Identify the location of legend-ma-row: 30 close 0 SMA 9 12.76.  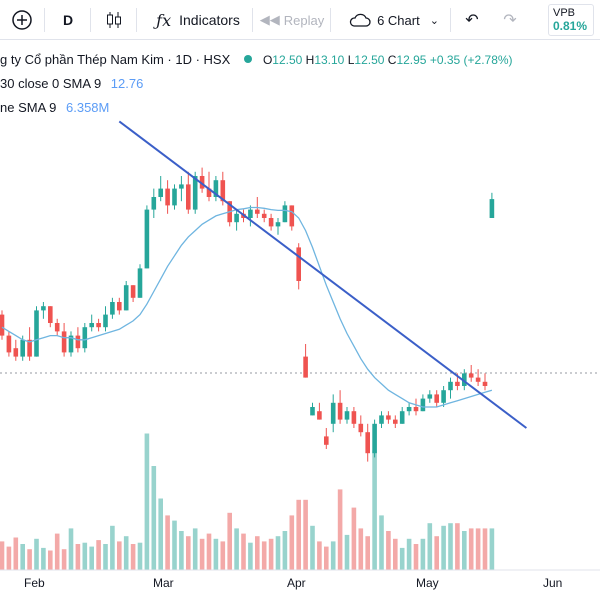
(71, 83).